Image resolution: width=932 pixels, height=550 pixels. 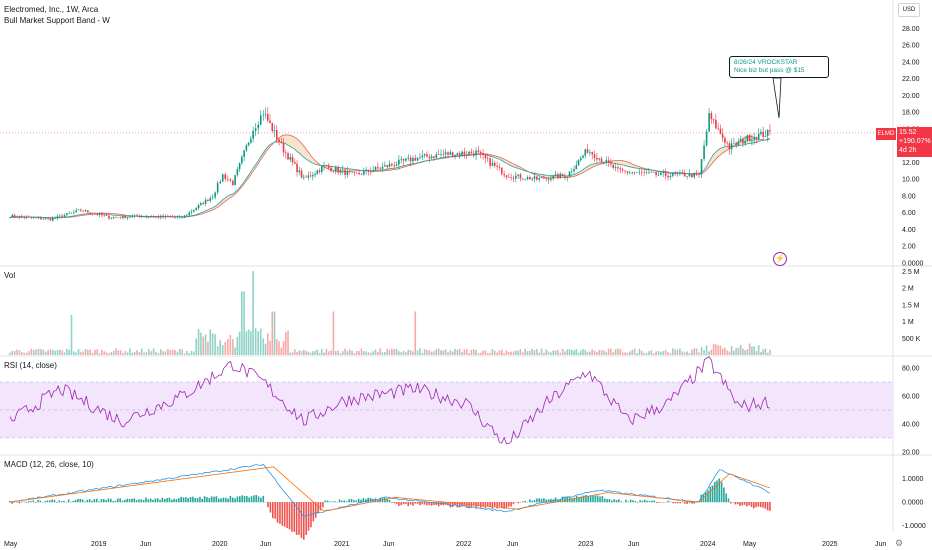 I want to click on lightning-icon: ⚡, so click(x=780, y=259).